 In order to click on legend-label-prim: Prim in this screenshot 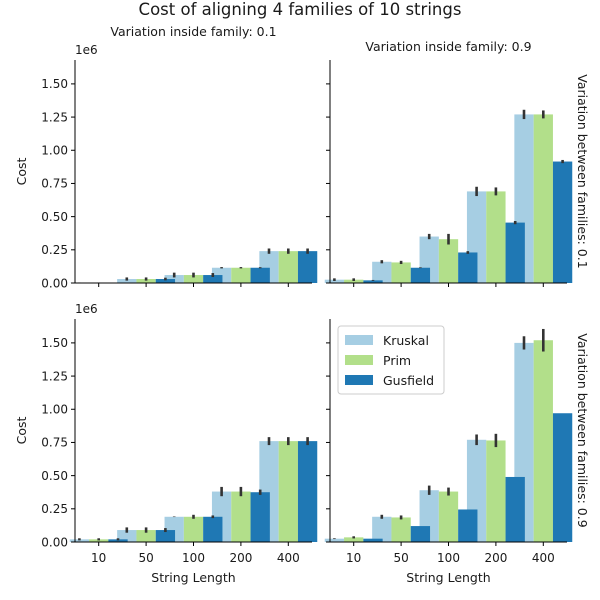, I will do `click(397, 360)`.